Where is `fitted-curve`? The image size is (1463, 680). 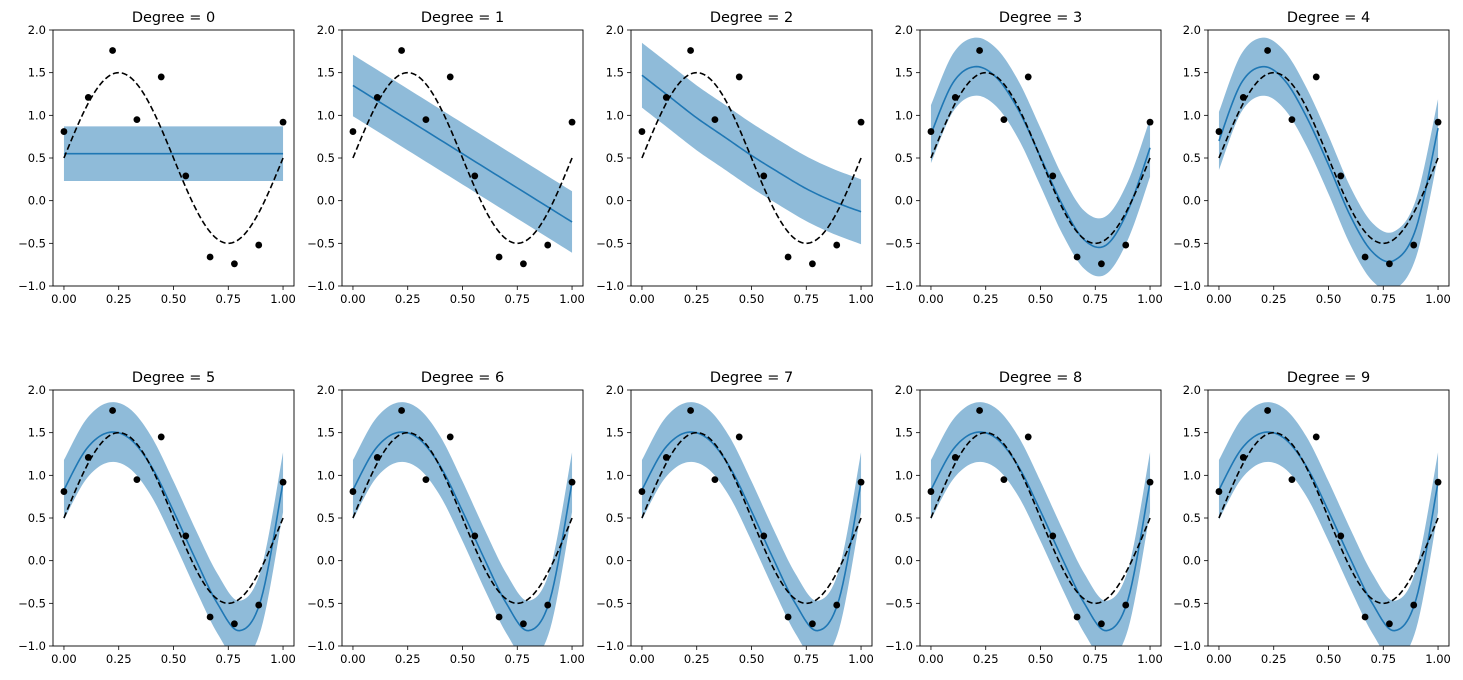
fitted-curve is located at coordinates (751, 143).